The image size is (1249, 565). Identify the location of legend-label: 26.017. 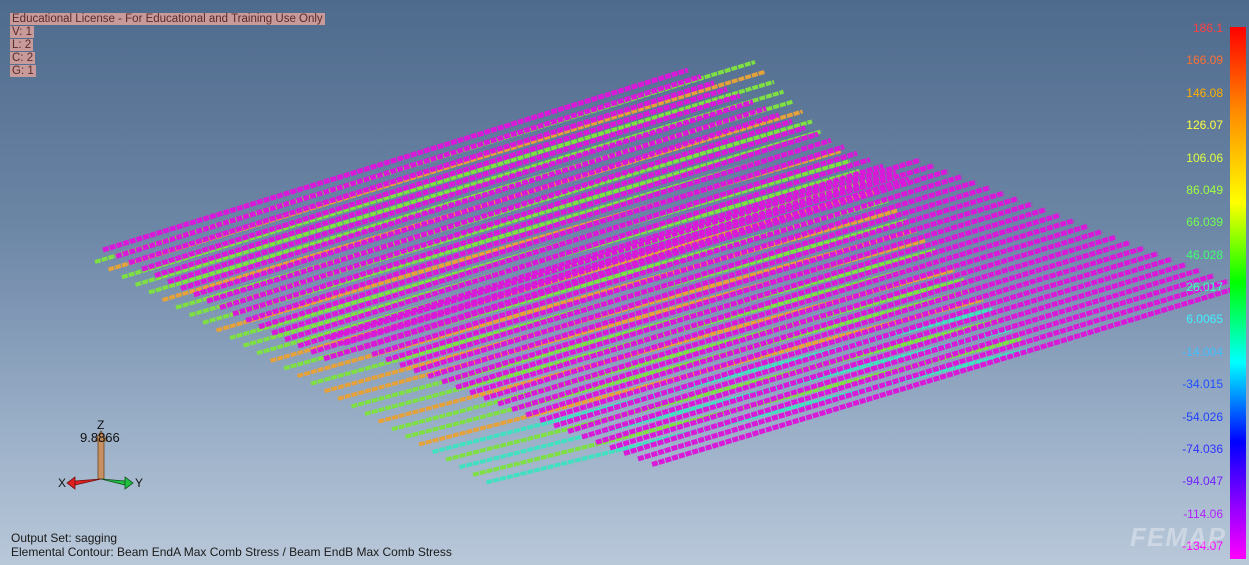
(1204, 287).